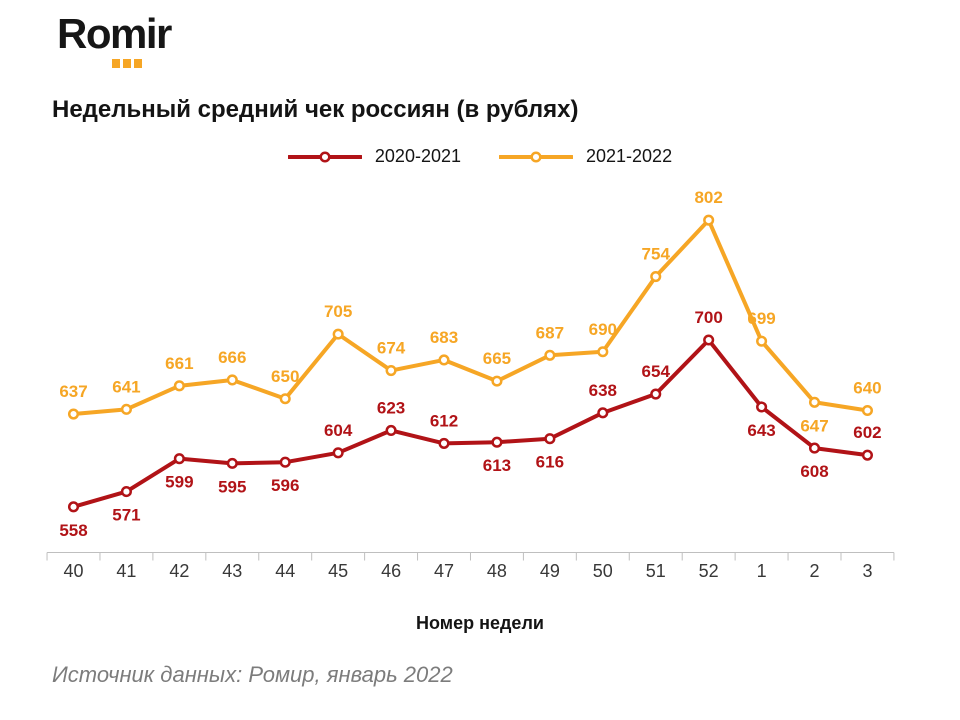  Describe the element at coordinates (814, 471) in the screenshot. I see `data-label: 608` at that location.